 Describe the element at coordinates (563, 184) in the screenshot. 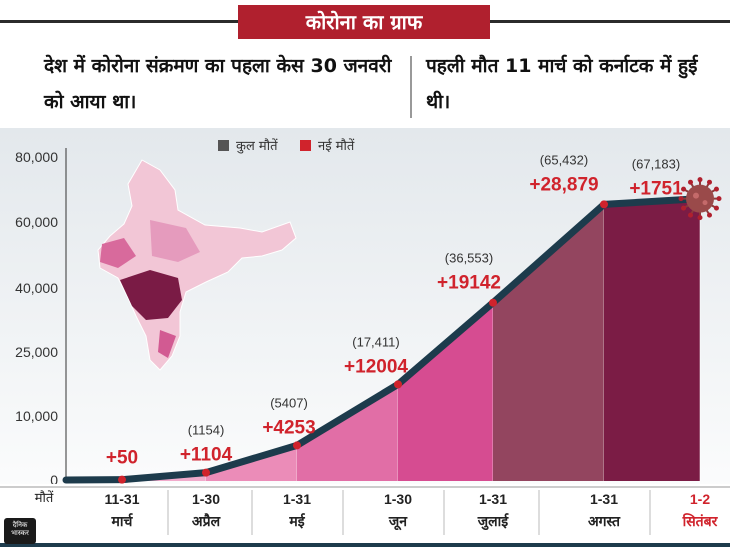

I see `new-deaths-label: +28,879` at that location.